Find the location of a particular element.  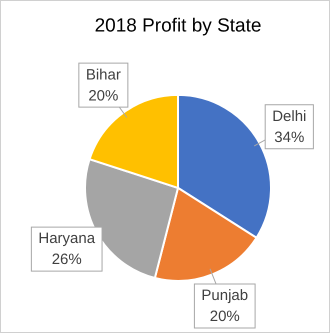

chart-title: 2018 Profit by State is located at coordinates (178, 26).